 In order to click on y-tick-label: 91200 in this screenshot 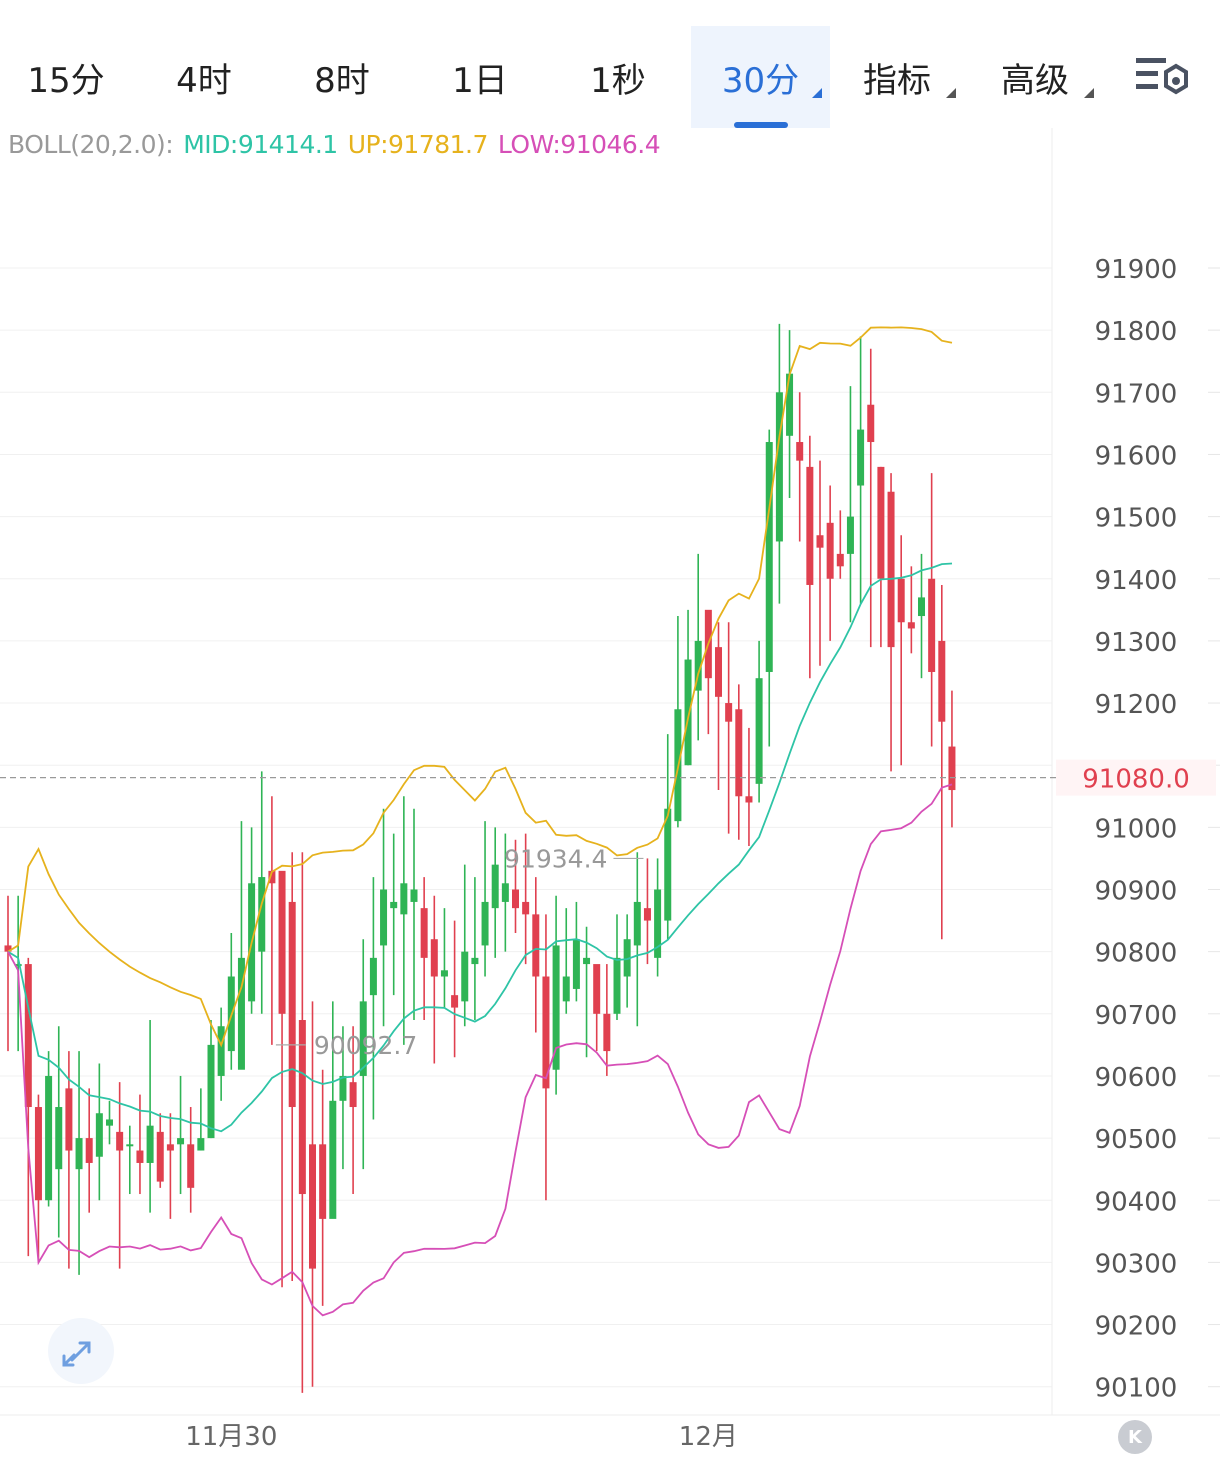, I will do `click(1136, 705)`.